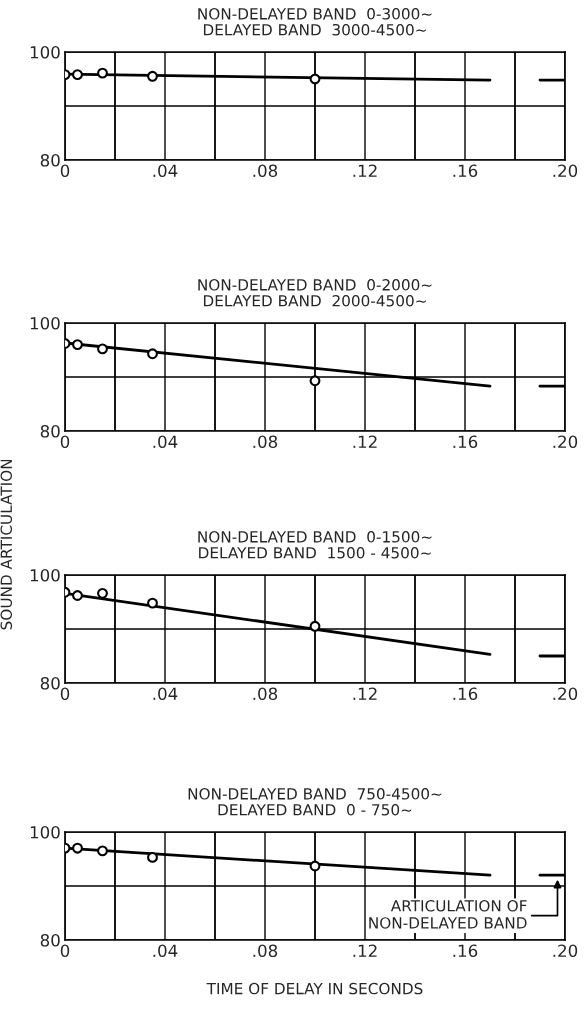 This screenshot has width=585, height=1014. I want to click on chart-title: NON-DELAYED BAND 0-3000~ DELAYED BAND 3000-4500~, so click(315, 22).